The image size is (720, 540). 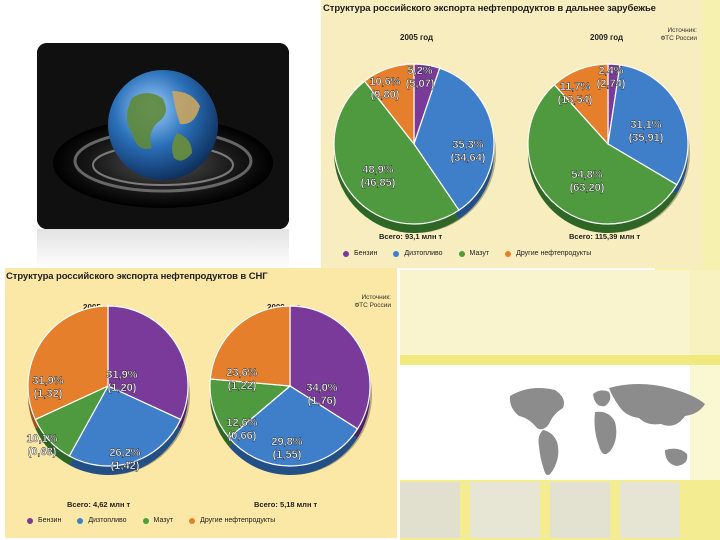 What do you see at coordinates (163, 249) in the screenshot?
I see `photo-reflection` at bounding box center [163, 249].